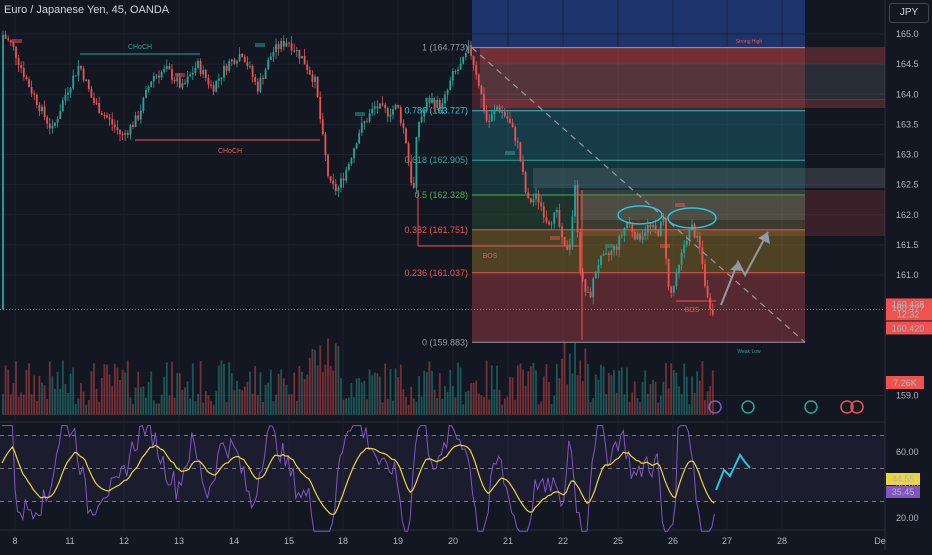 This screenshot has width=932, height=555. Describe the element at coordinates (398, 541) in the screenshot. I see `x-tick-label: 19` at that location.